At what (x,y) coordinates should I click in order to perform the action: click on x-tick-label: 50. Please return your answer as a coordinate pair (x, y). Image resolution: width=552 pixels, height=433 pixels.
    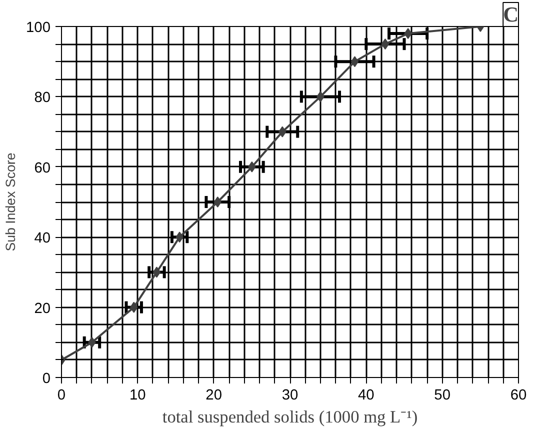
    Looking at the image, I should click on (442, 396).